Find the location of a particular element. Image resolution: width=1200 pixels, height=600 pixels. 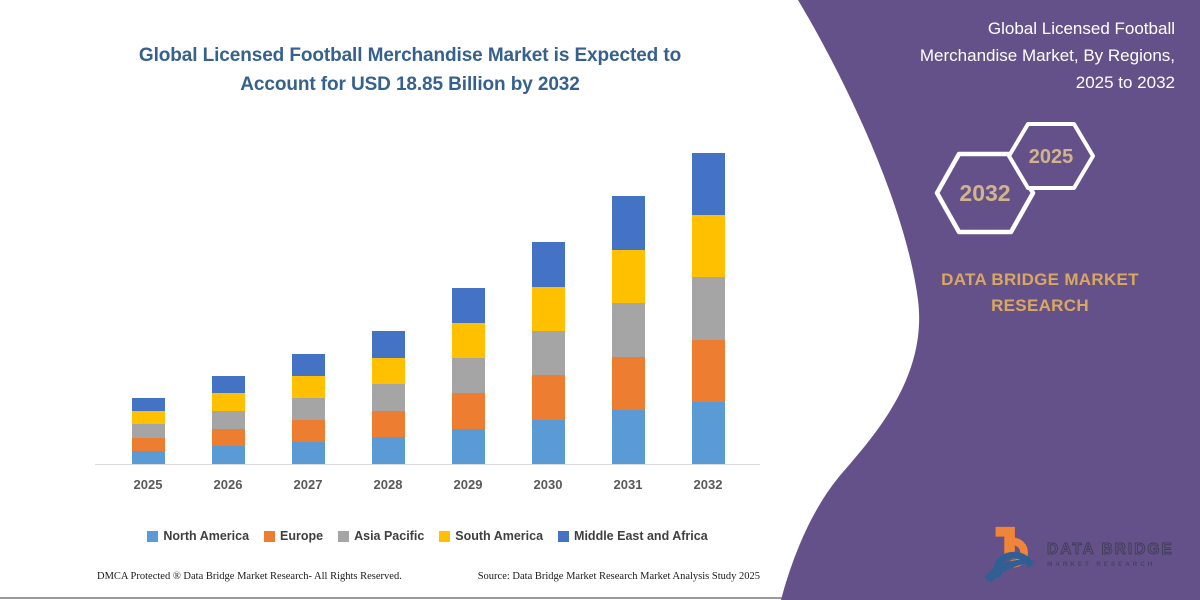

bar-2030 is located at coordinates (548, 353).